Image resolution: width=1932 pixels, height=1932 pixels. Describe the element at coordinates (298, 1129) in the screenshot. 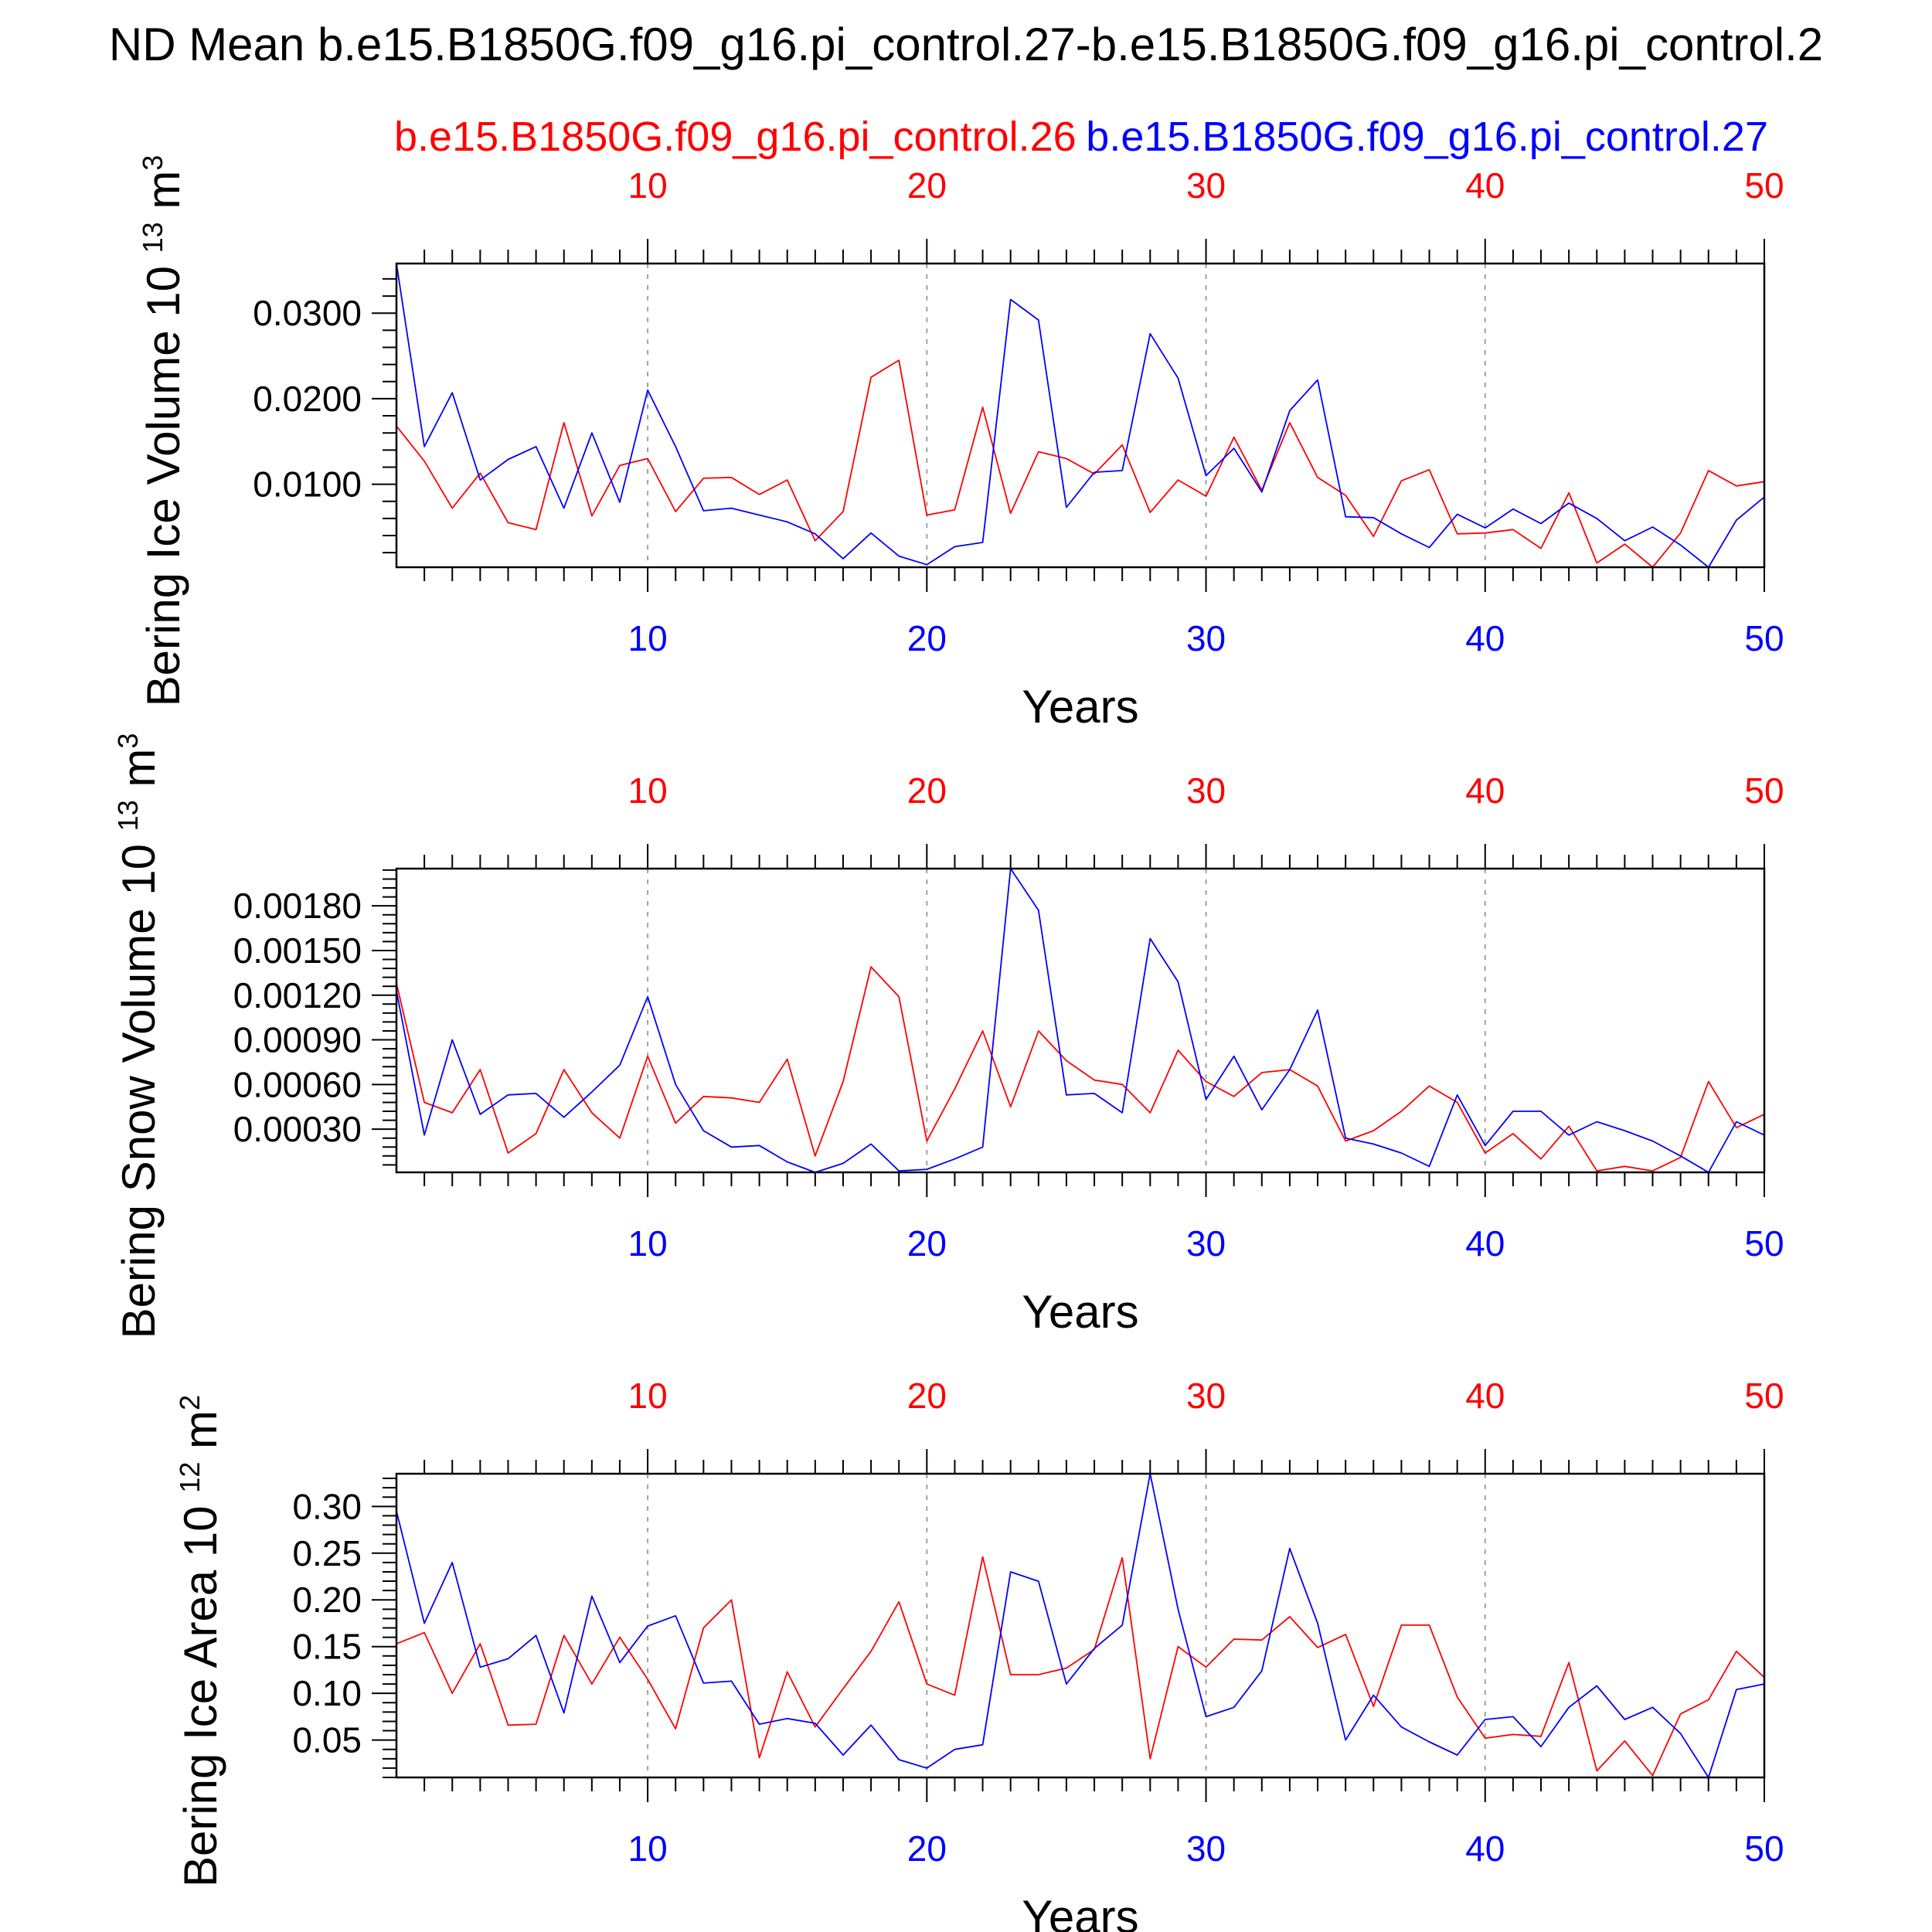

I see `y-tick-label: 0.00030` at that location.